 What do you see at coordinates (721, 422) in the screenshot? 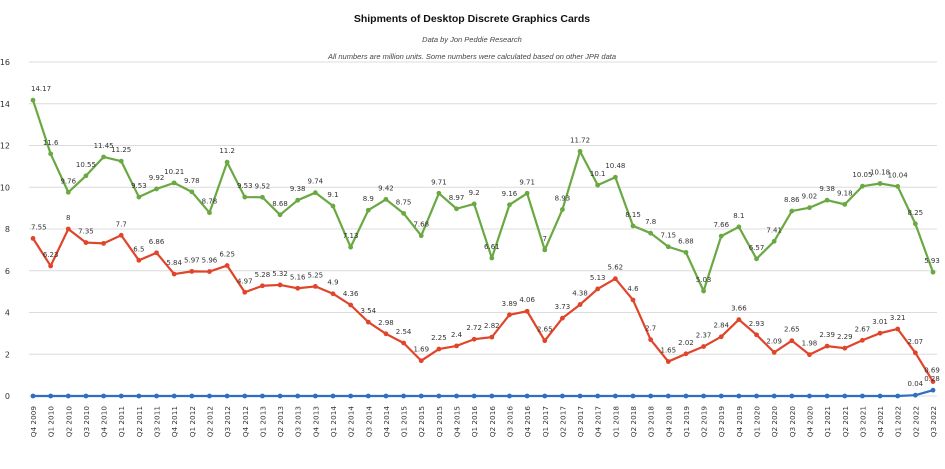
I see `x-tick-label: Q3 2019` at bounding box center [721, 422].